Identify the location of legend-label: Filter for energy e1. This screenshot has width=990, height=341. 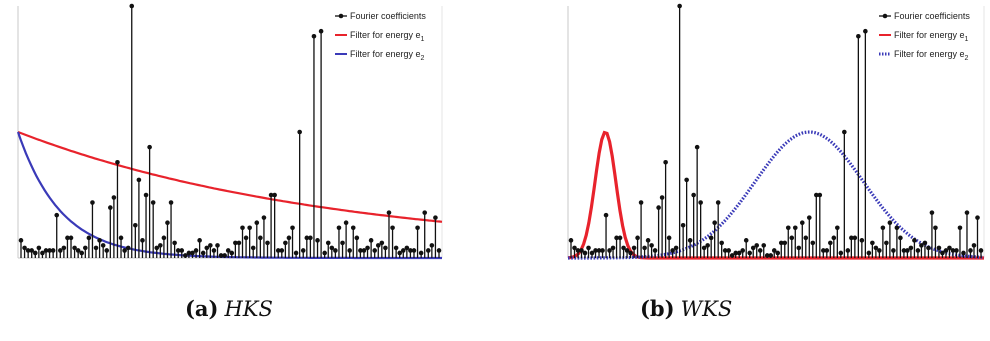
(931, 36).